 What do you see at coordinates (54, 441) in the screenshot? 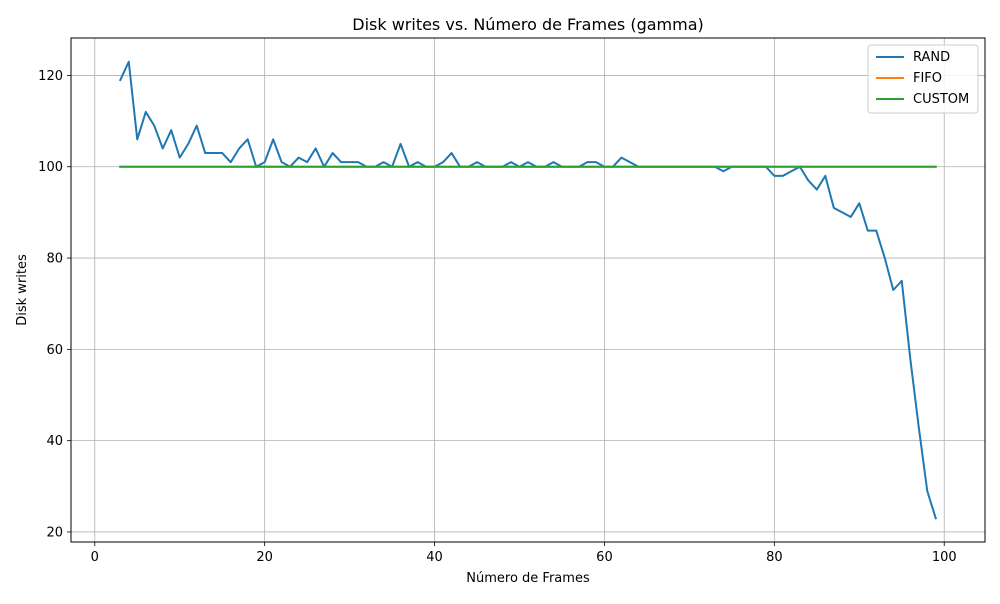
I see `y-tick-label: 40` at bounding box center [54, 441].